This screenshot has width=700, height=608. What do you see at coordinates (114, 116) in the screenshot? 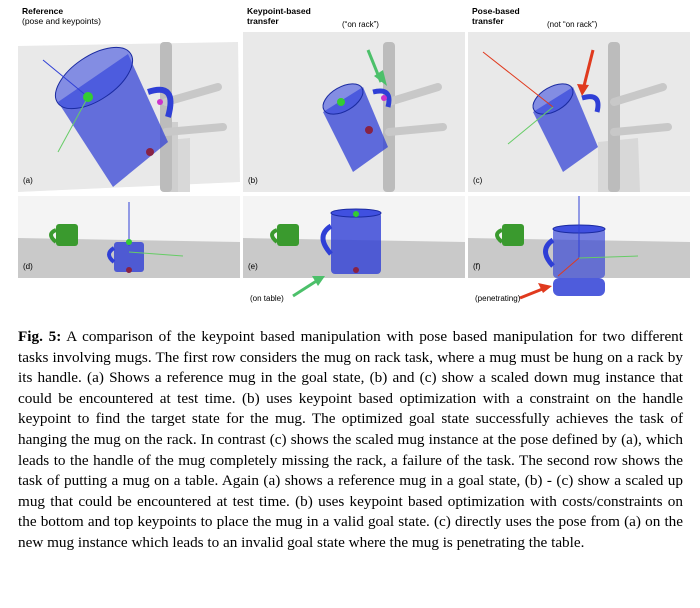
I see `mug-reference` at bounding box center [114, 116].